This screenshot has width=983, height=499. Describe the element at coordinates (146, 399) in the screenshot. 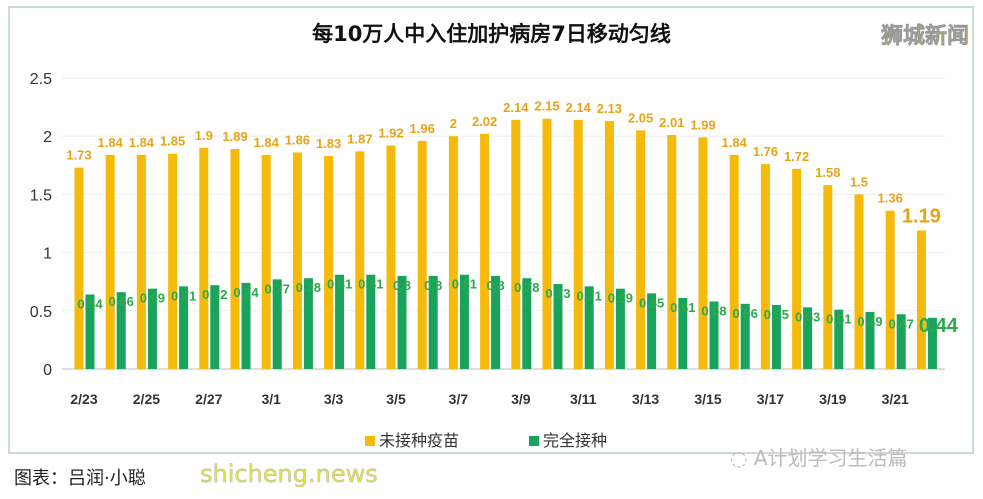

I see `x-tick-label: 2/25` at that location.